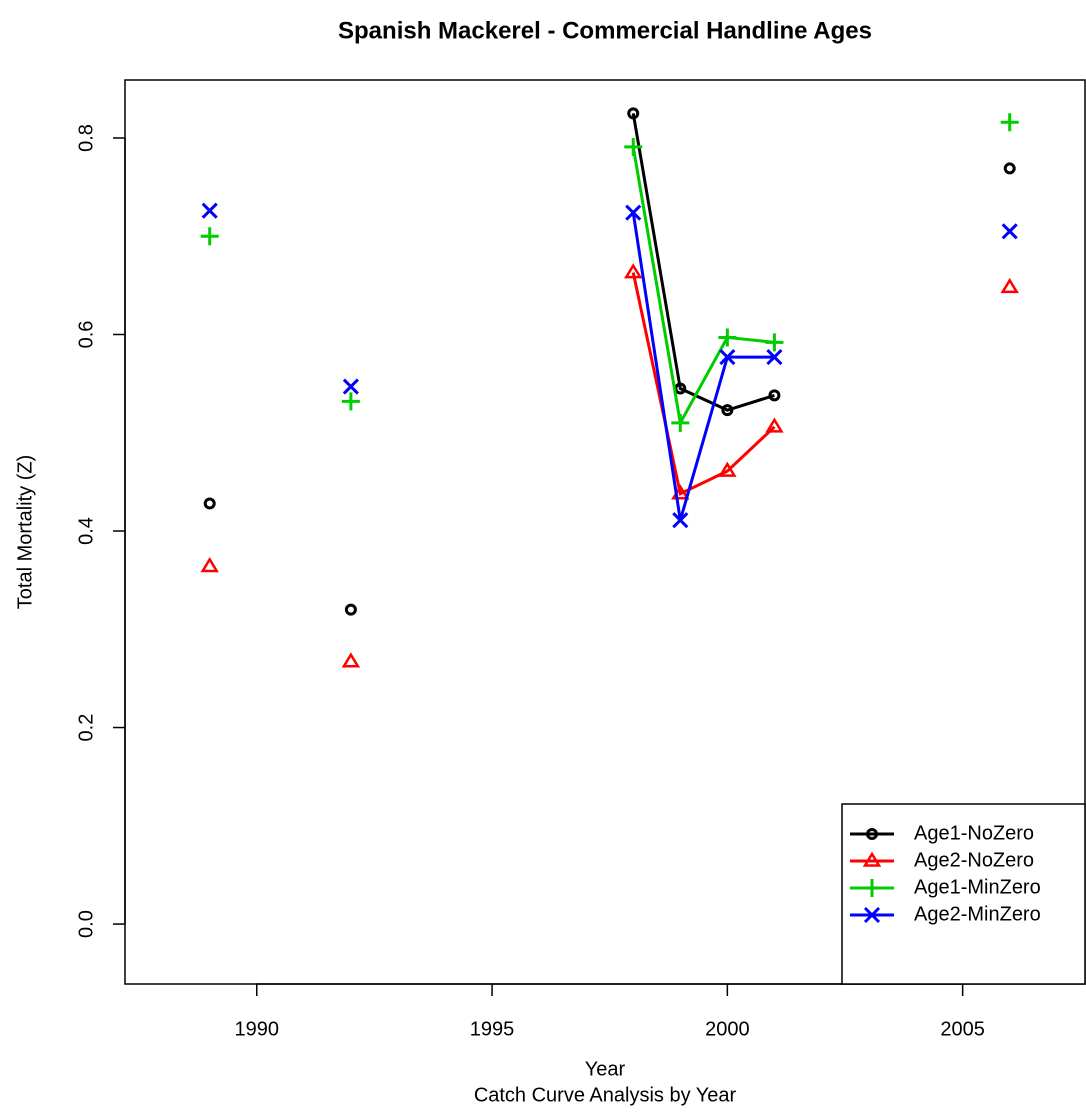 Image resolution: width=1086 pixels, height=1115 pixels. What do you see at coordinates (86, 728) in the screenshot?
I see `y-tick-label: 0.2` at bounding box center [86, 728].